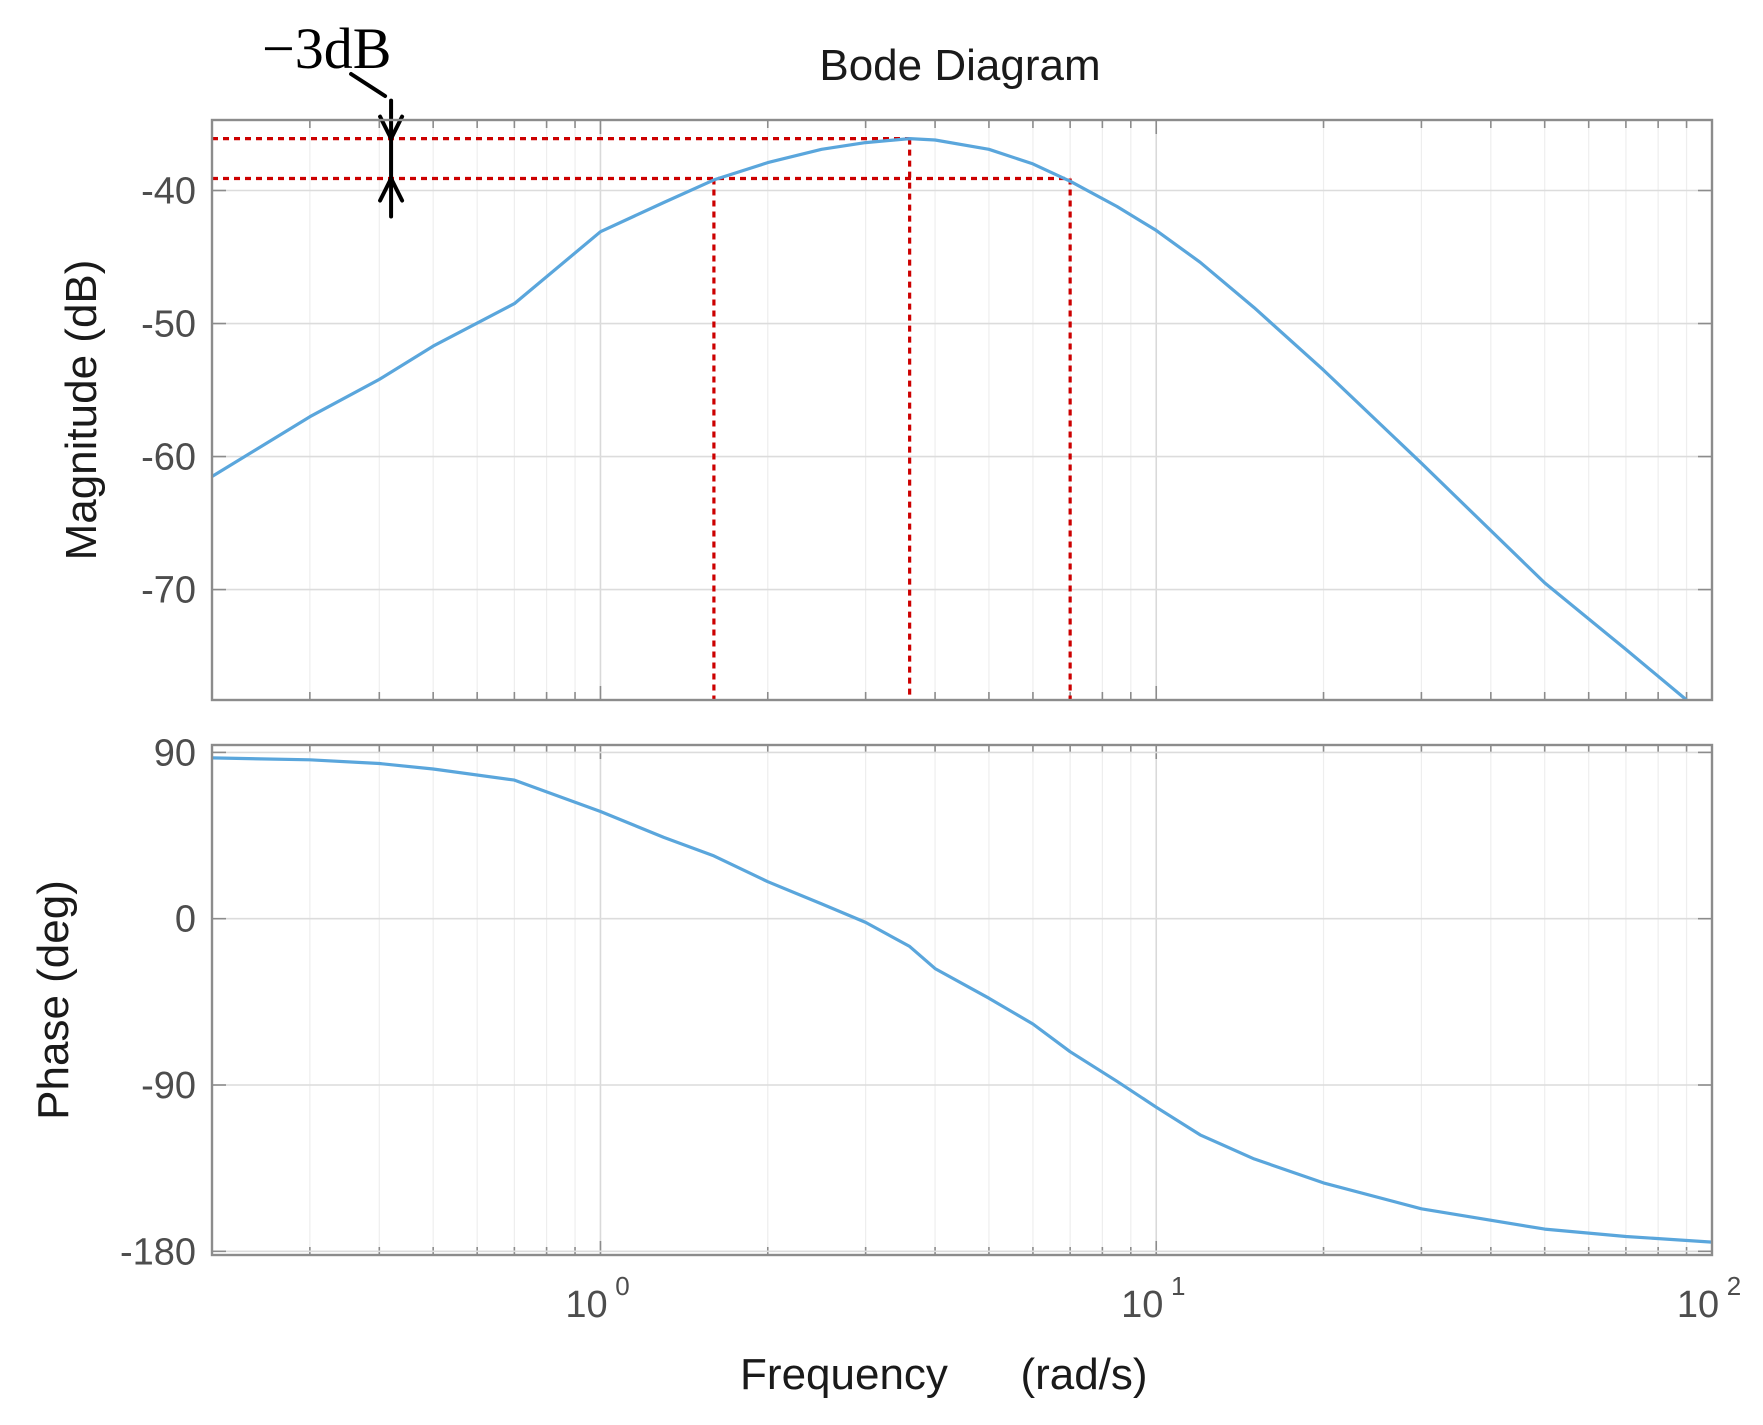 The width and height of the screenshot is (1763, 1425). I want to click on phase-y-tick-label: -180, so click(158, 1252).